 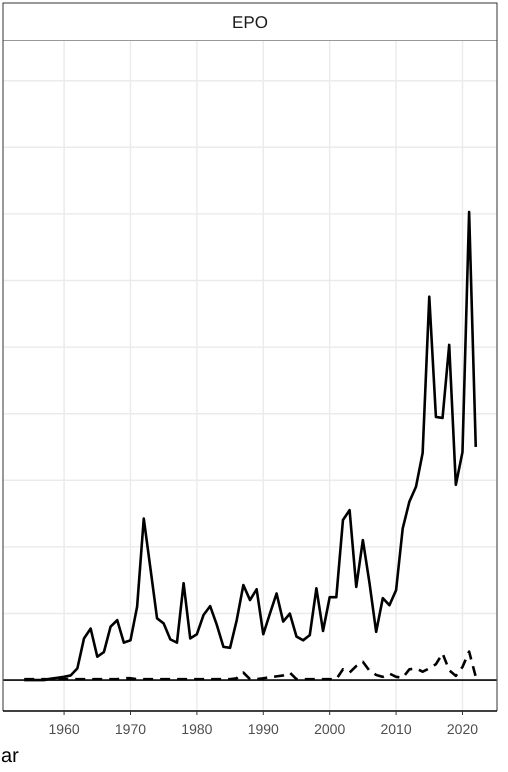 I want to click on x-tick-label: 2000, so click(x=330, y=729).